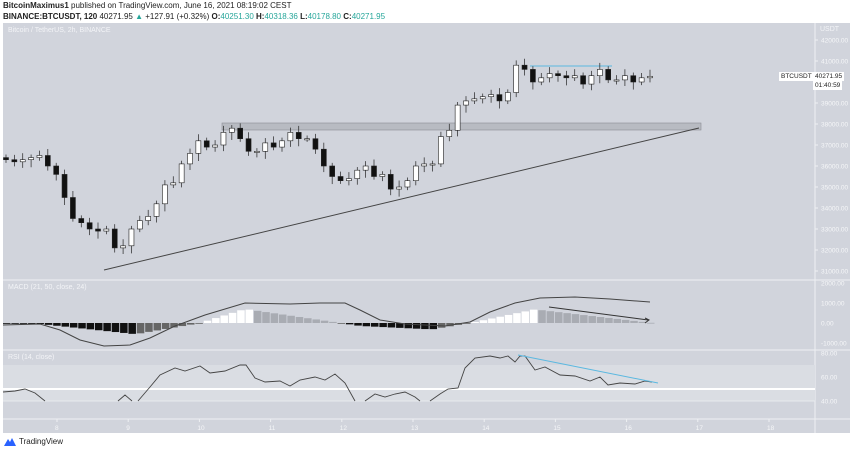 This screenshot has width=850, height=453. What do you see at coordinates (834, 41) in the screenshot?
I see `svg-text: 42000.00` at bounding box center [834, 41].